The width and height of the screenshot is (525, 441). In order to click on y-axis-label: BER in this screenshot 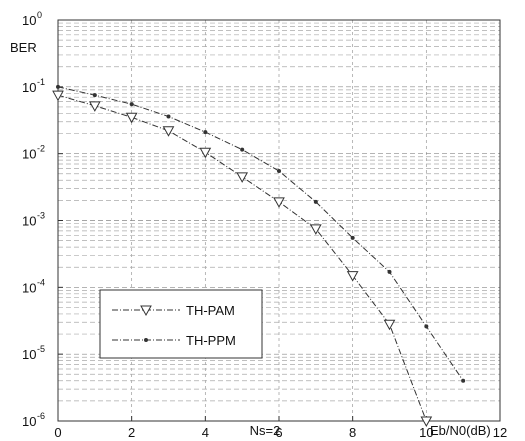, I will do `click(23, 47)`.